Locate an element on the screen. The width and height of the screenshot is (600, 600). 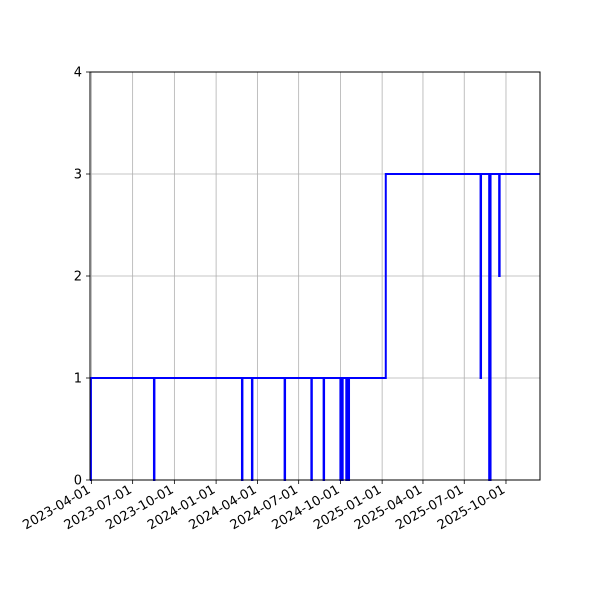
y-tick-label: 3 is located at coordinates (78, 175).